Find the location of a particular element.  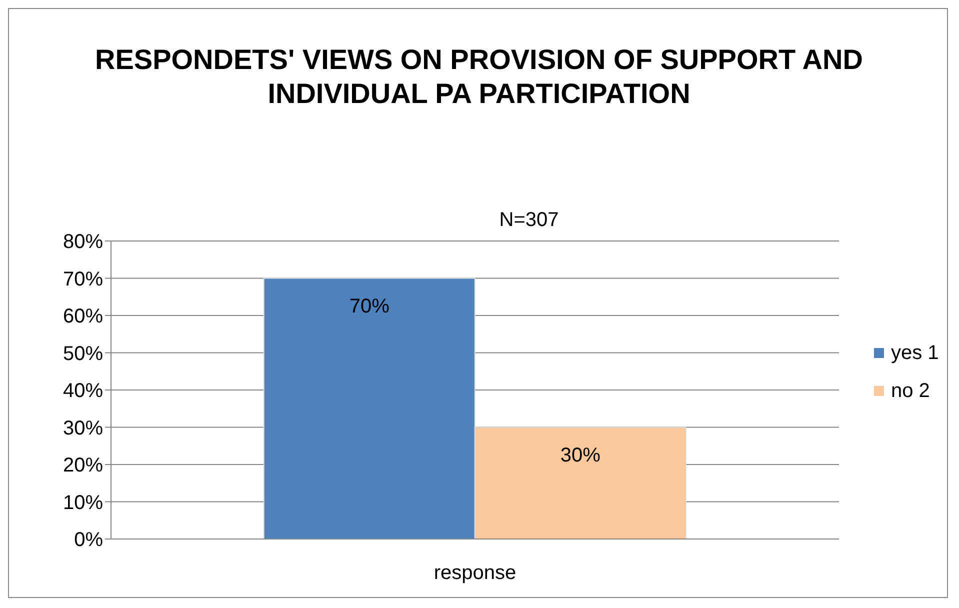

y-tick-label: 0% is located at coordinates (89, 540).